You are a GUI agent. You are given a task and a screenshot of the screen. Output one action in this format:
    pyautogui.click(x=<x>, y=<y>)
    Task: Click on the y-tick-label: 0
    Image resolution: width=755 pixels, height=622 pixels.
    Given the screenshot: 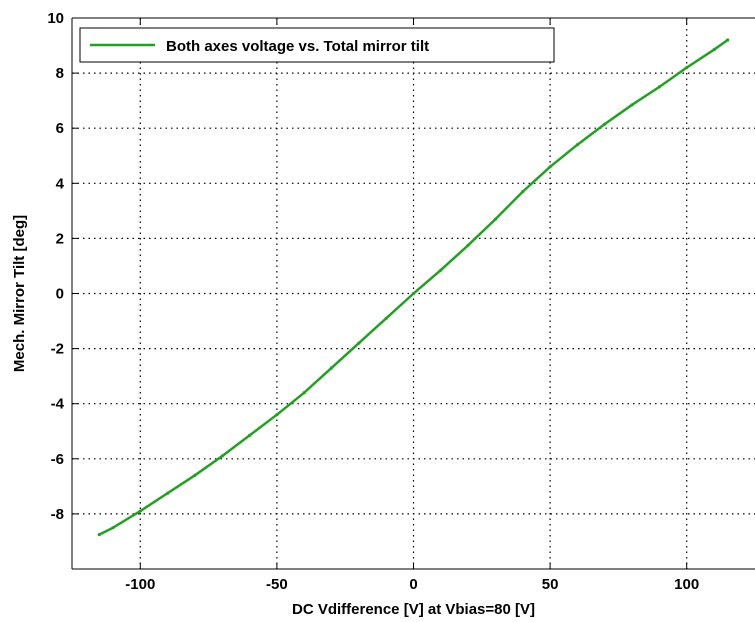 What is the action you would take?
    pyautogui.click(x=60, y=294)
    